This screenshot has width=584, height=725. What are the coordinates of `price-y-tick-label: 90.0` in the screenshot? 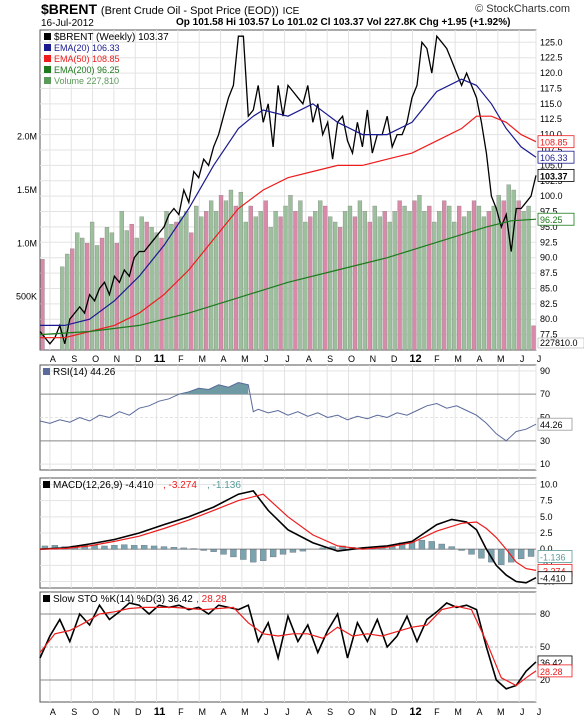 It's located at (549, 258).